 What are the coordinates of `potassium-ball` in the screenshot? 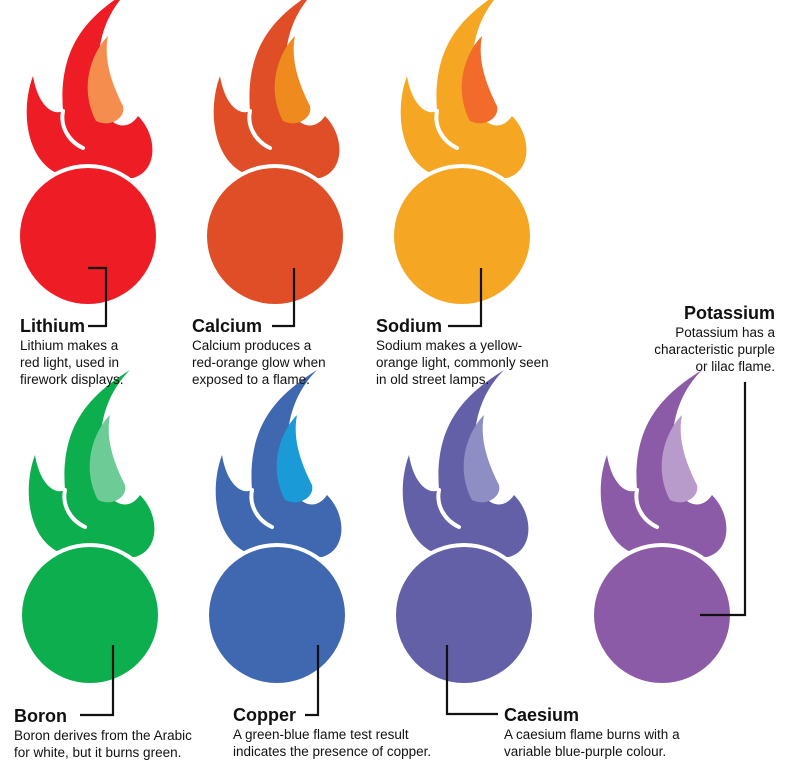 It's located at (662, 615).